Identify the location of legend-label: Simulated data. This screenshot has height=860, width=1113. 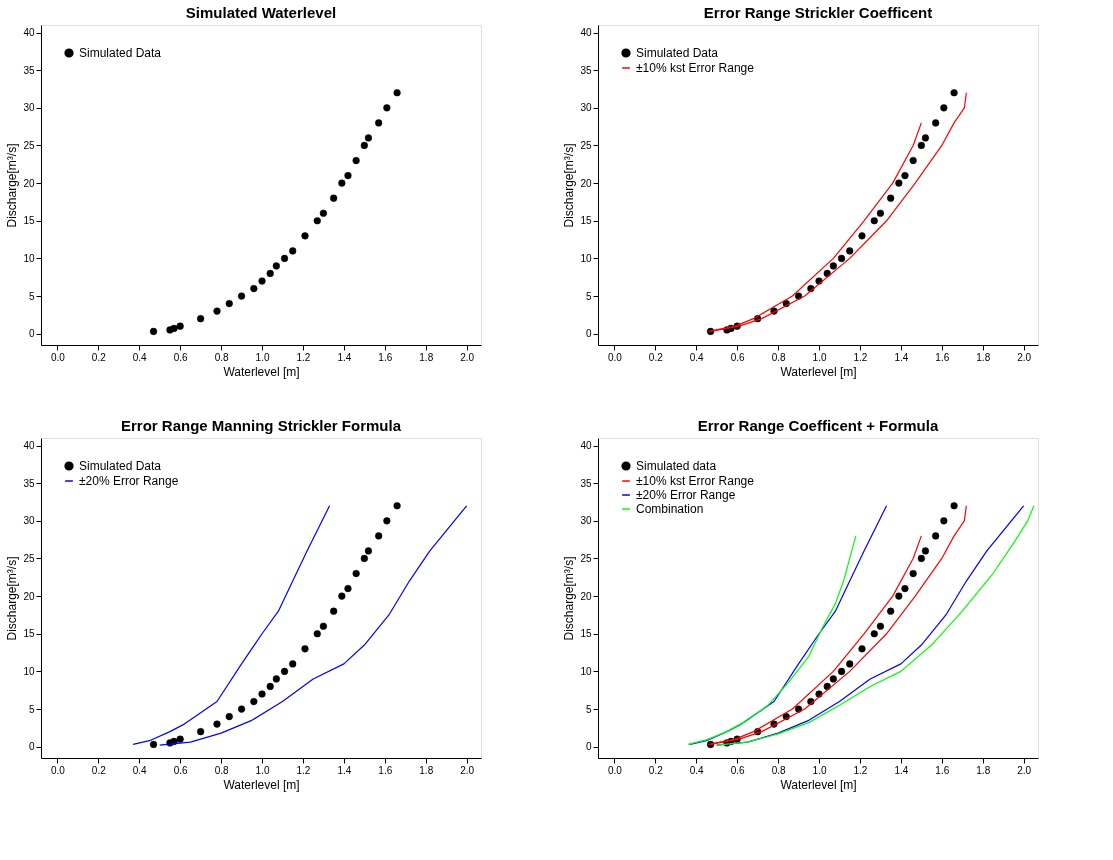
(676, 466).